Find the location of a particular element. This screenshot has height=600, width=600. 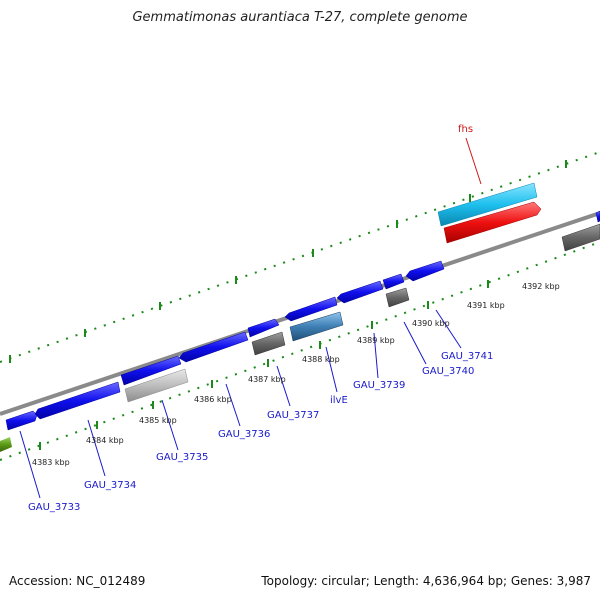

gene-ilve-a is located at coordinates (311, 309).